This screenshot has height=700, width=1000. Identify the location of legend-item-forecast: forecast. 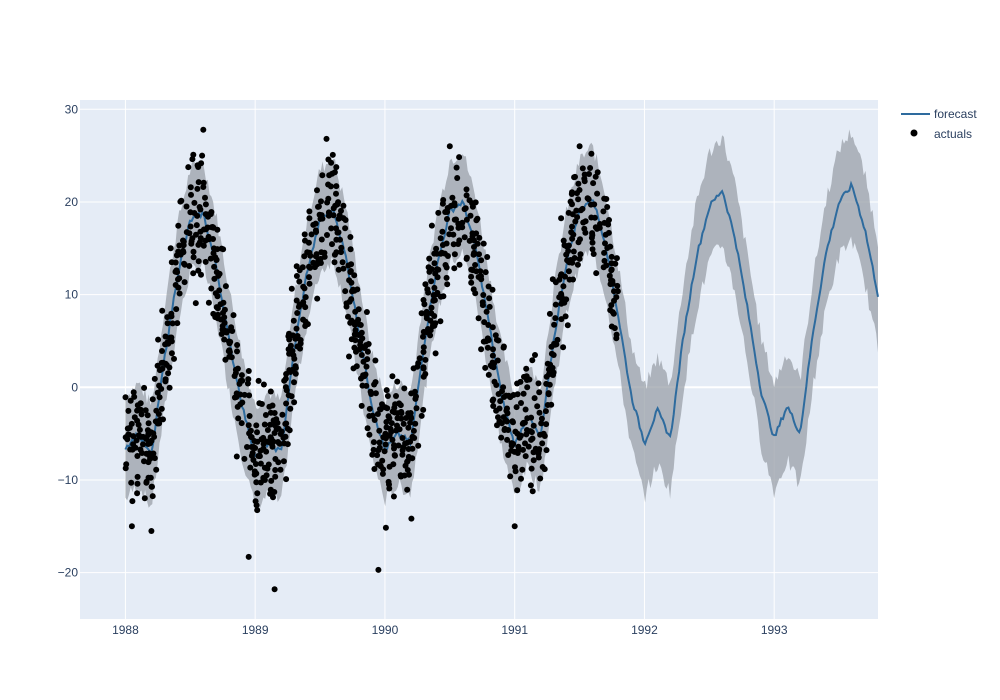
(939, 114).